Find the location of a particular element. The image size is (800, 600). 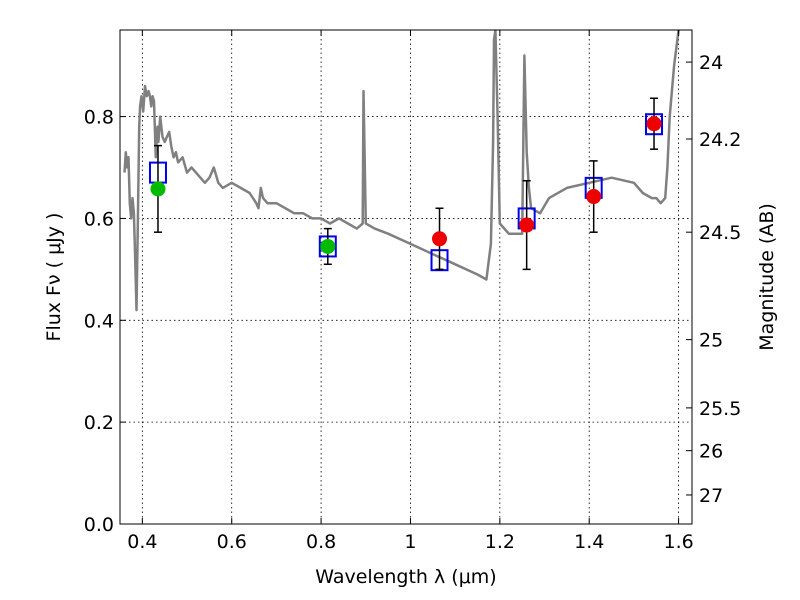

y-axis-title: Flux Fν ( μJy ) is located at coordinates (54, 277).